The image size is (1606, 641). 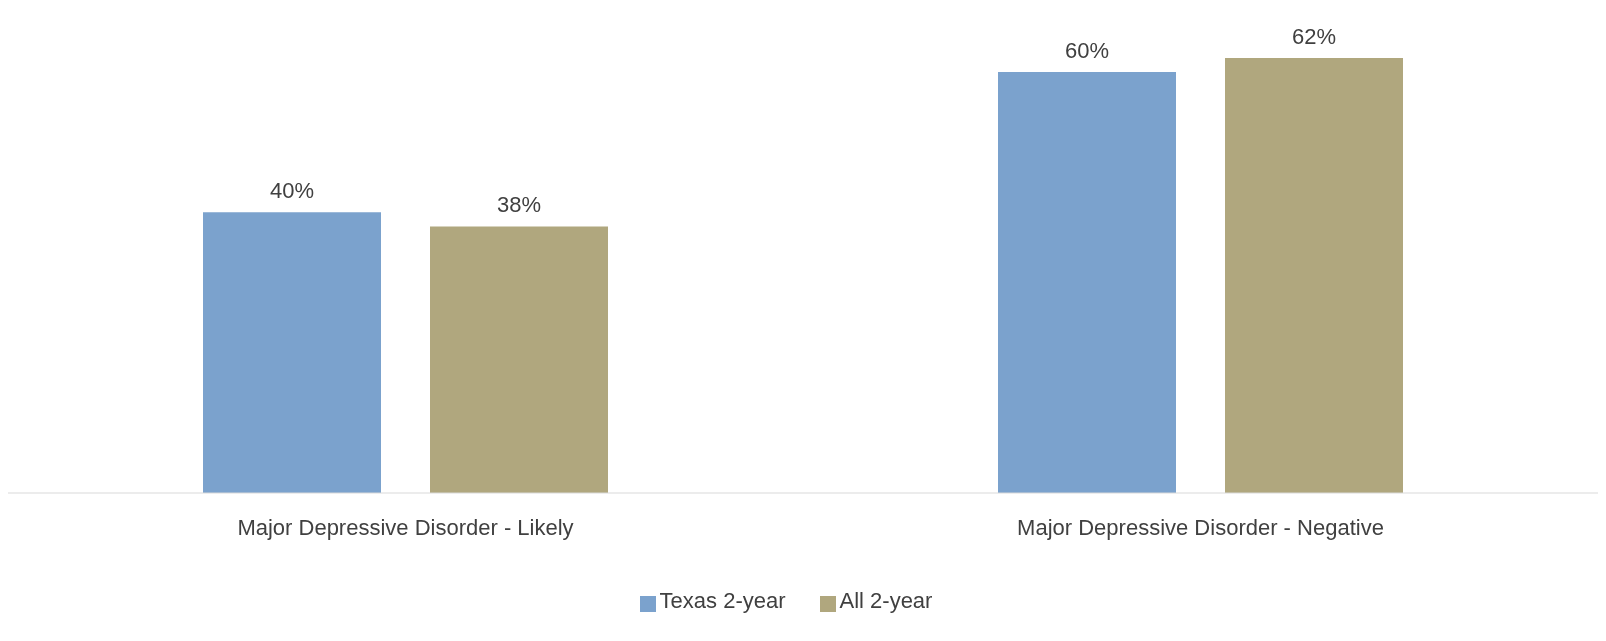 What do you see at coordinates (1314, 36) in the screenshot?
I see `data-label: 62%` at bounding box center [1314, 36].